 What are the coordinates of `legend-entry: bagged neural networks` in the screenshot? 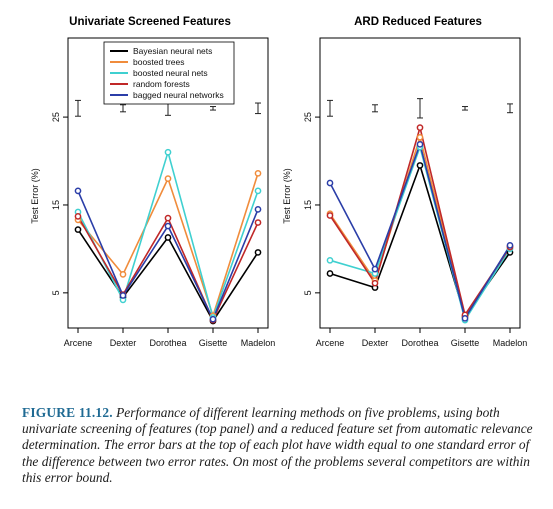 It's located at (178, 95).